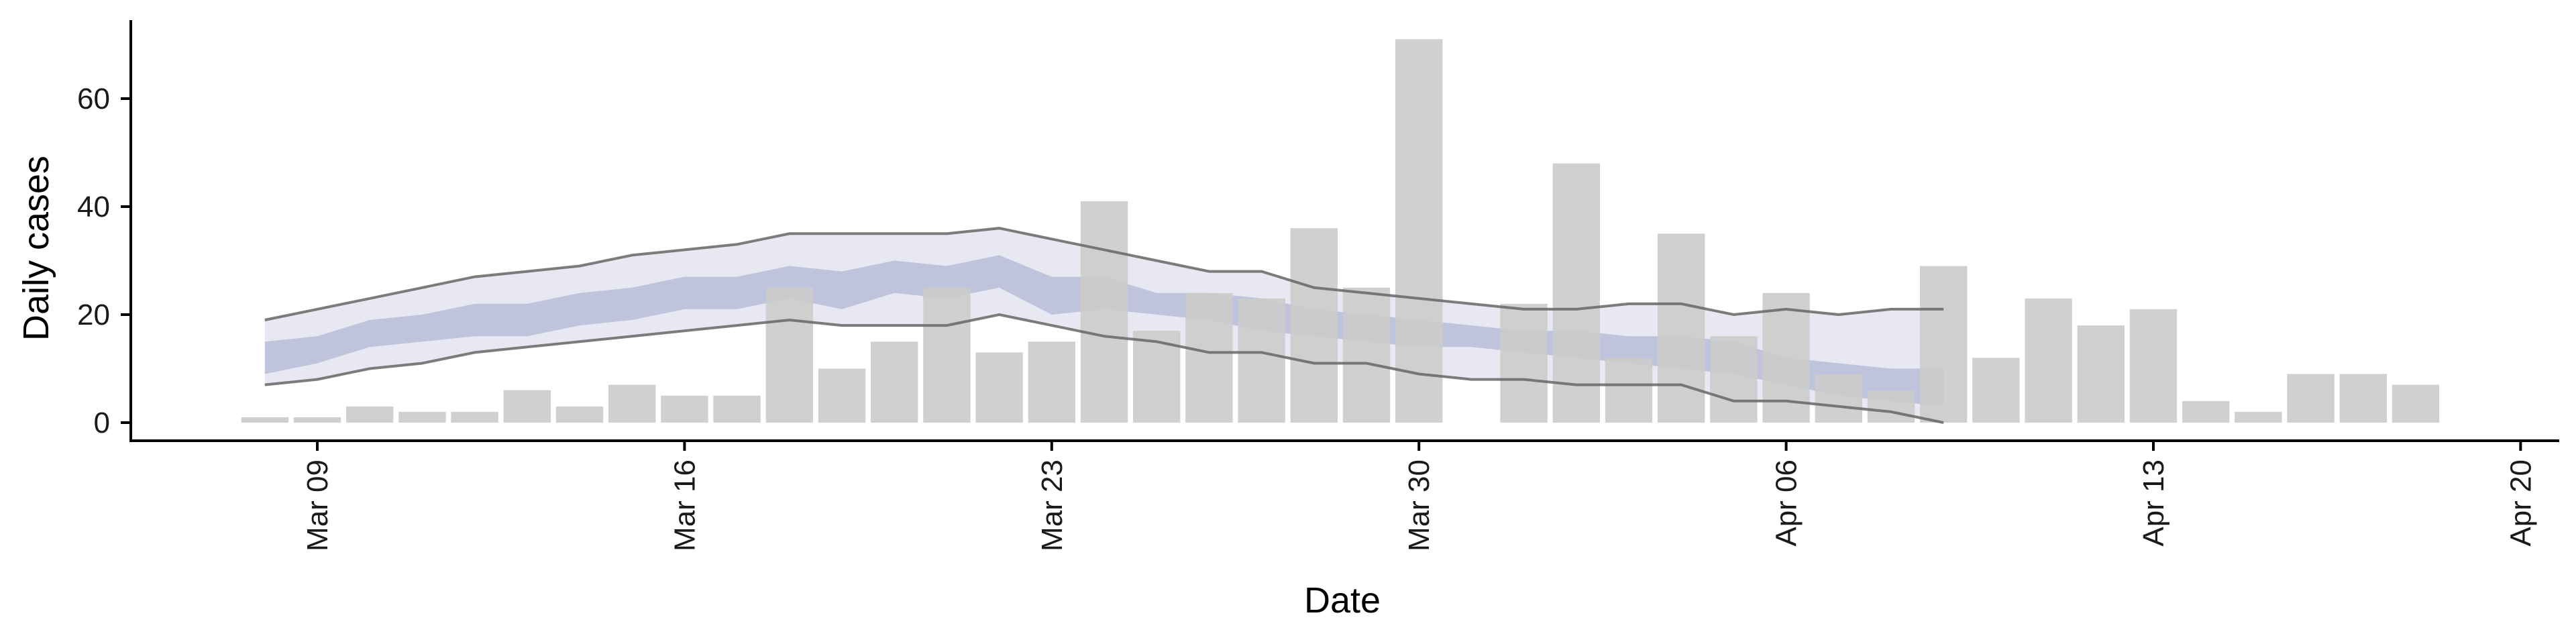 The width and height of the screenshot is (2576, 644). I want to click on upper-bound-line, so click(1104, 274).